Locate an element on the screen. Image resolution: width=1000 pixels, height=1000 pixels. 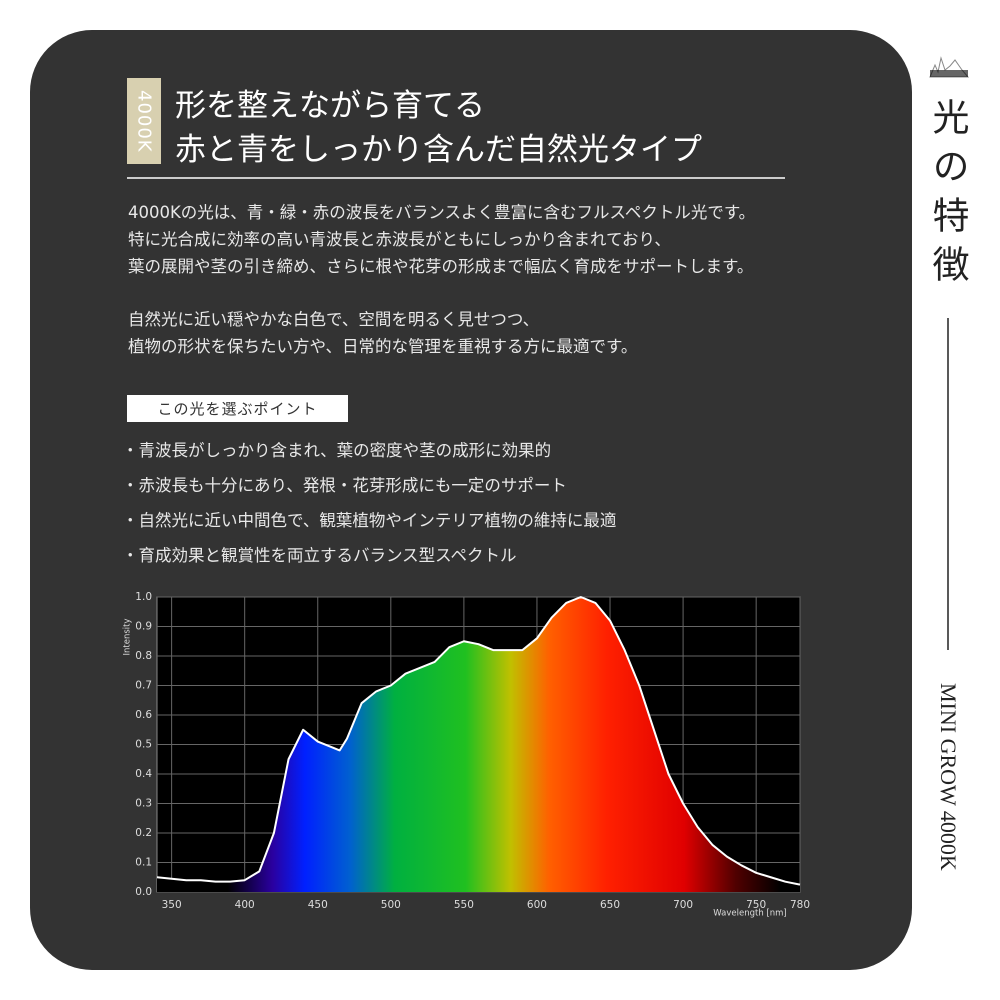
y-tick-label: 0.4 is located at coordinates (143, 774).